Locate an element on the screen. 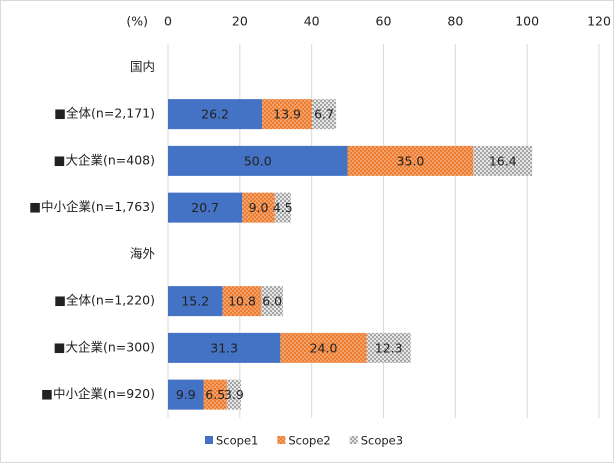 This screenshot has width=614, height=463. category-label: 海外 is located at coordinates (143, 253).